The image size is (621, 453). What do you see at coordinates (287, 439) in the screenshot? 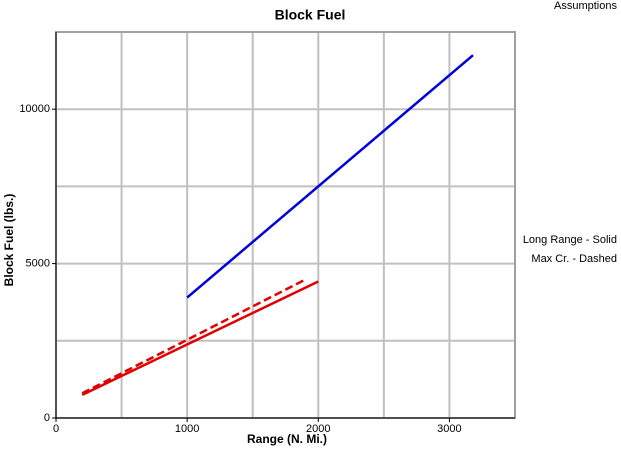
I see `x-axis-label: Range (N. Mi.)` at bounding box center [287, 439].